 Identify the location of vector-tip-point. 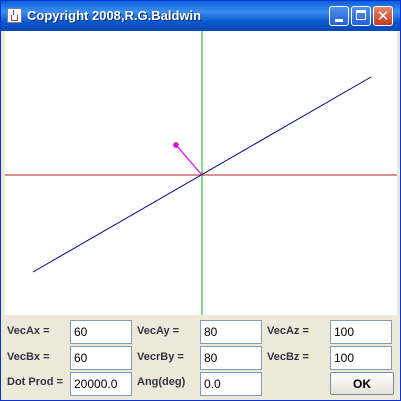
(176, 145).